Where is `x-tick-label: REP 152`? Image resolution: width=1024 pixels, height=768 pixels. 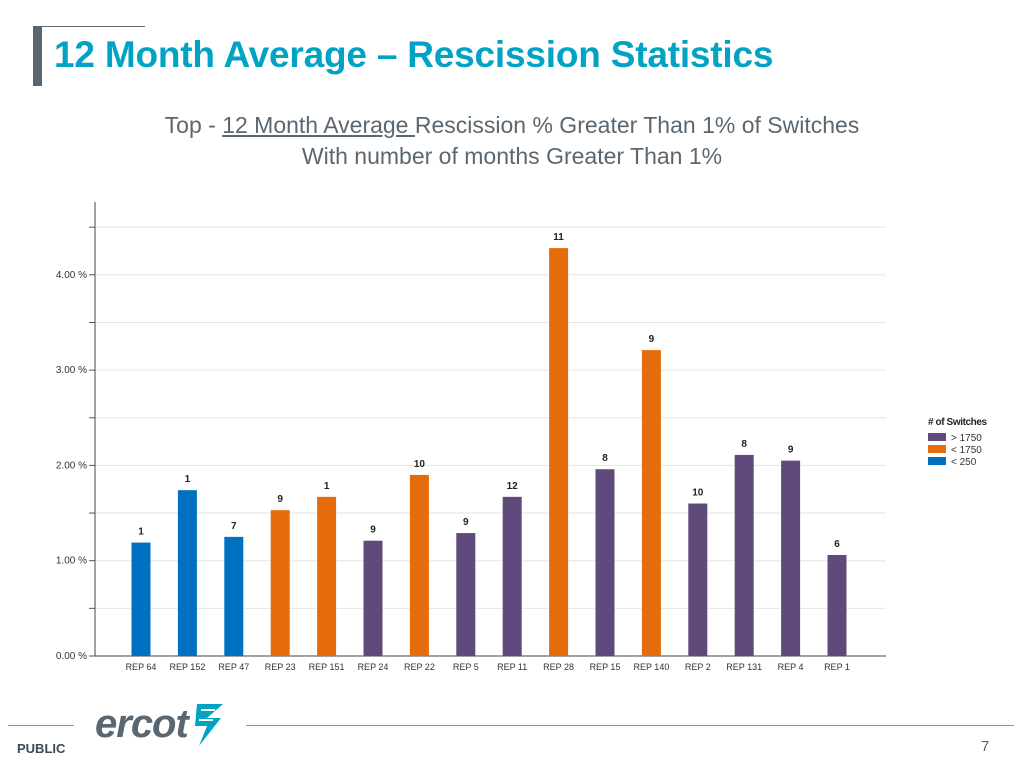
x-tick-label: REP 152 is located at coordinates (187, 667).